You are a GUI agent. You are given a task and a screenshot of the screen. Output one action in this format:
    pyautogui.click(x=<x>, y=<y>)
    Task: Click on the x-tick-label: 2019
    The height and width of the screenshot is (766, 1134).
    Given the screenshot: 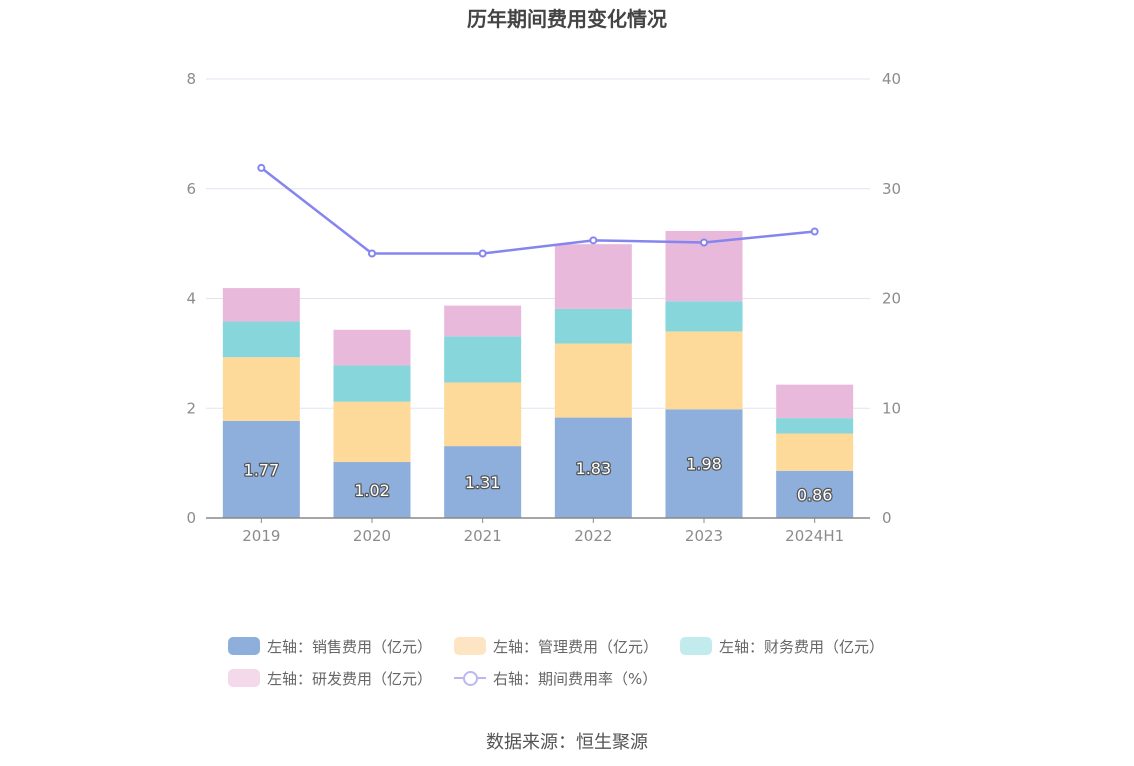 What is the action you would take?
    pyautogui.click(x=261, y=536)
    